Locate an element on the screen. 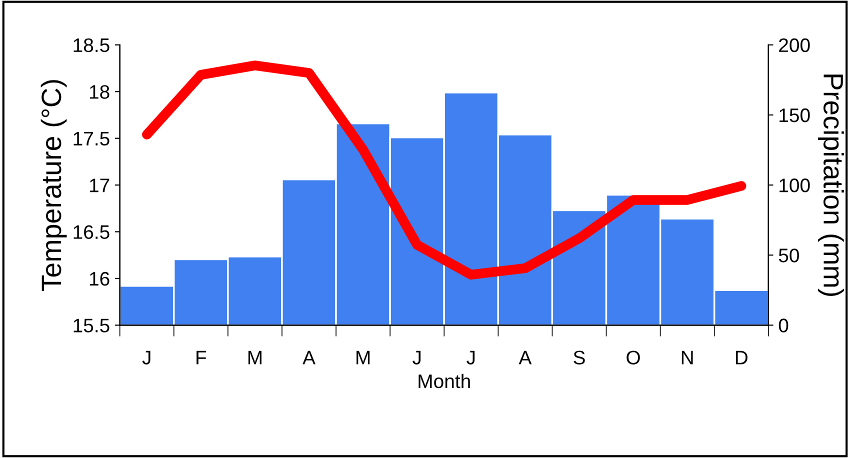  x-tick-label: O is located at coordinates (633, 357).